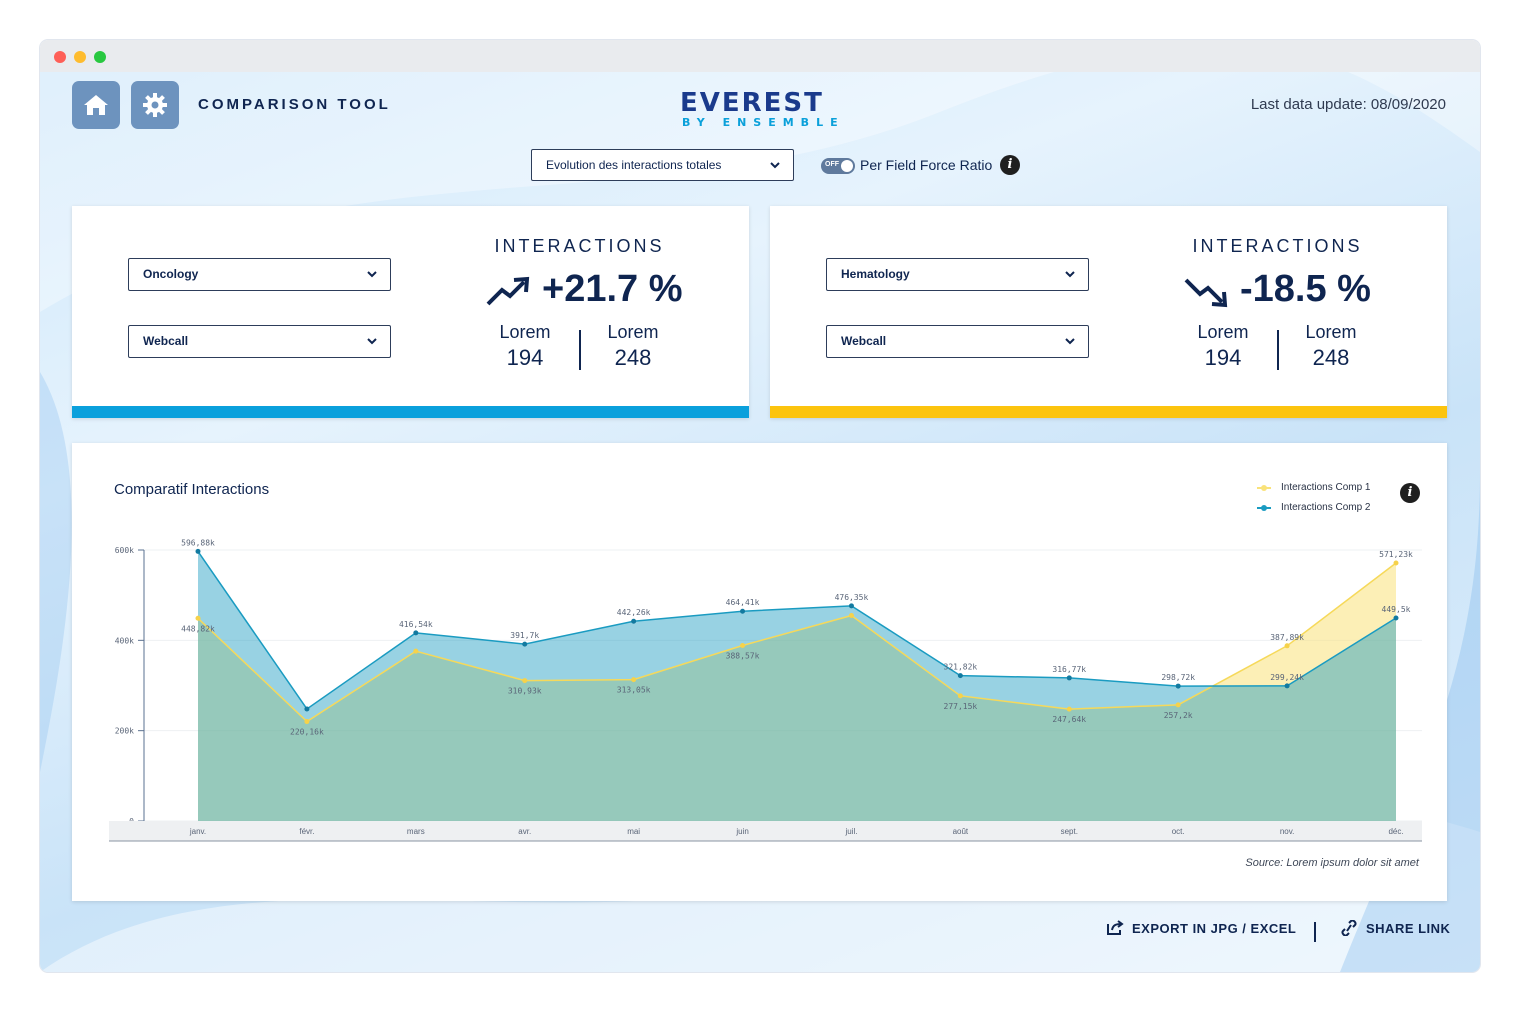 This screenshot has width=1520, height=1012. Describe the element at coordinates (198, 542) in the screenshot. I see `data-label: 596,88k` at that location.